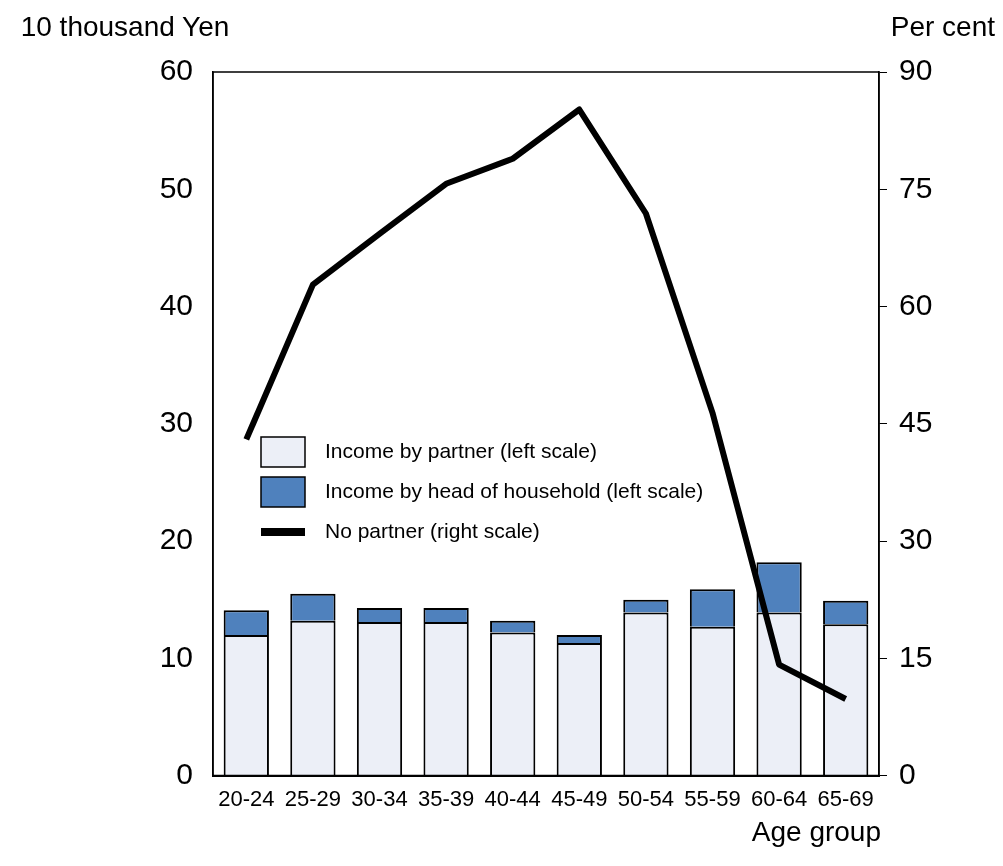 This screenshot has width=1003, height=866. What do you see at coordinates (816, 832) in the screenshot?
I see `x-axis-title: Age group` at bounding box center [816, 832].